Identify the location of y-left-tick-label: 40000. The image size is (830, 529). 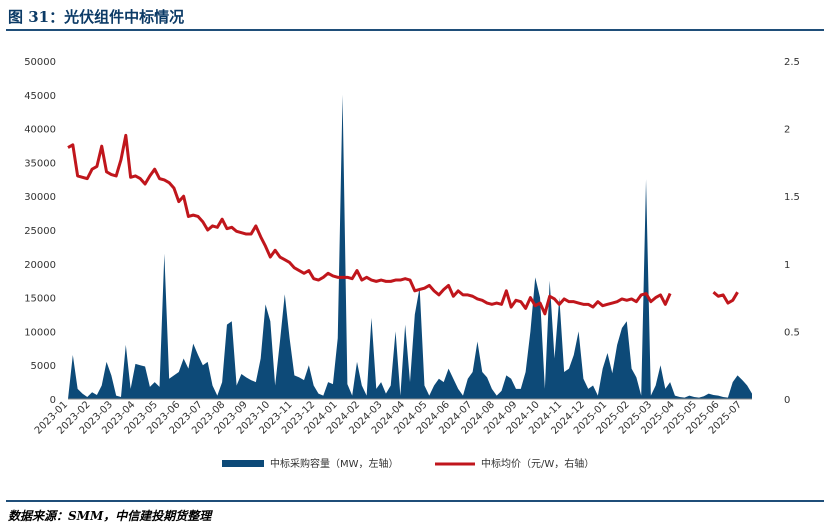
(40, 130).